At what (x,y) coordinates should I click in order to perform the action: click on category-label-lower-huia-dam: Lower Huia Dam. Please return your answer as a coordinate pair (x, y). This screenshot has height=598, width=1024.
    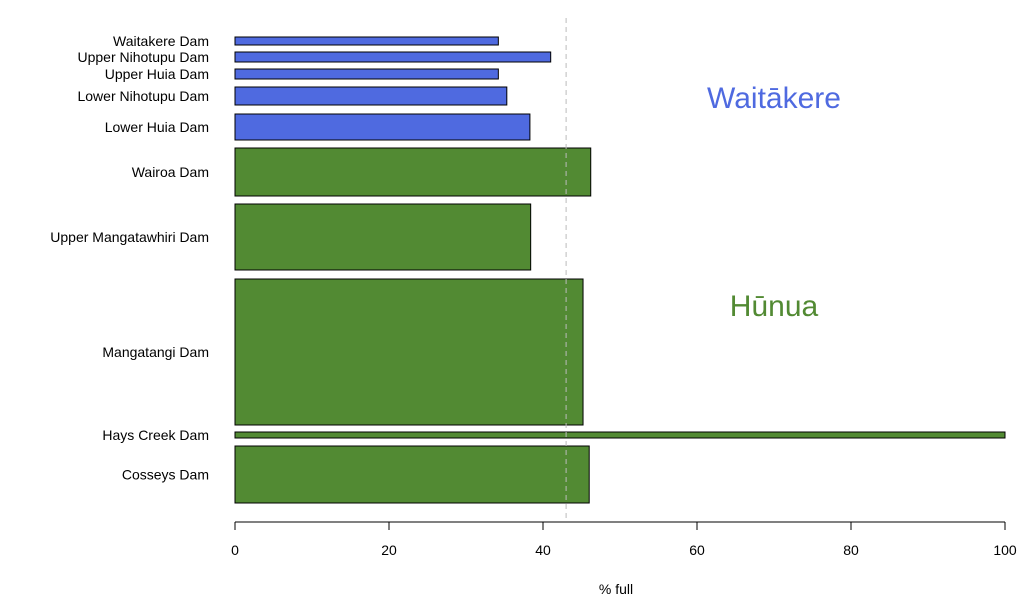
    Looking at the image, I should click on (157, 127).